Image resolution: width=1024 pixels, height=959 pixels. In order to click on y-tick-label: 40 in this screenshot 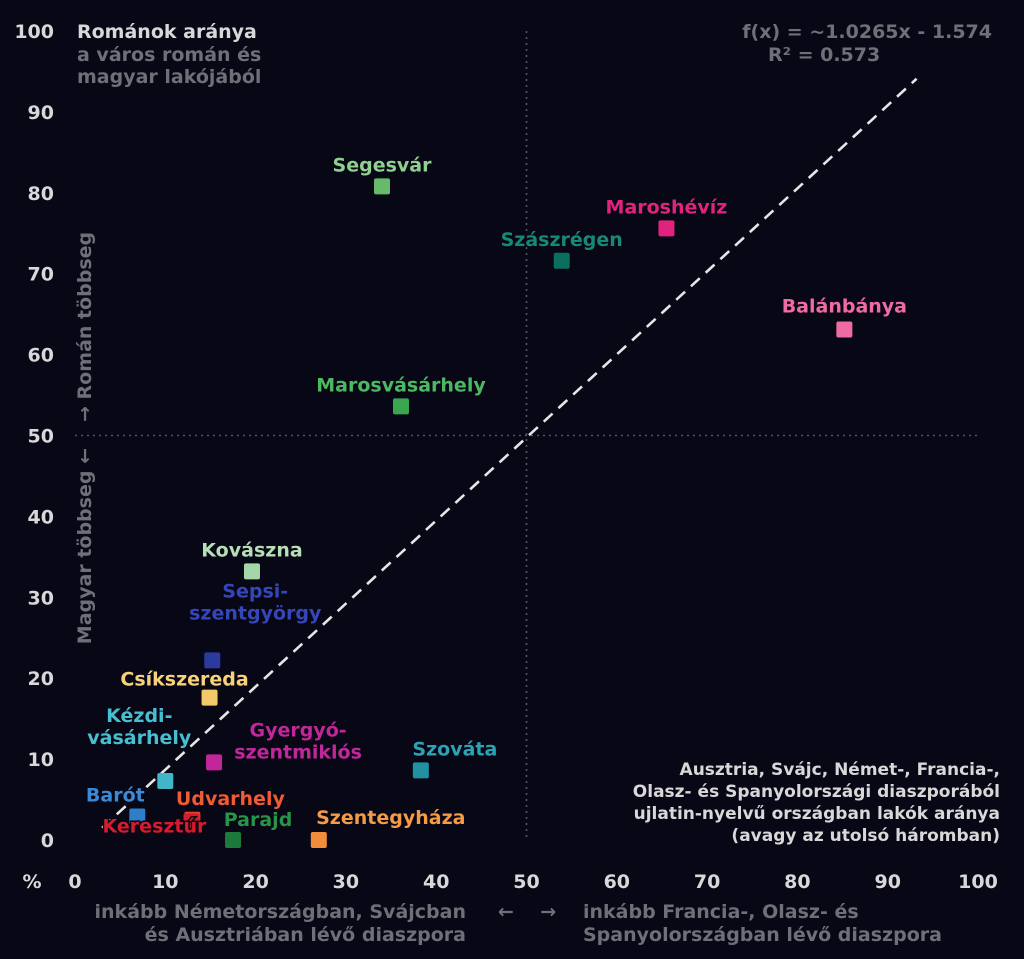, I will do `click(41, 517)`.